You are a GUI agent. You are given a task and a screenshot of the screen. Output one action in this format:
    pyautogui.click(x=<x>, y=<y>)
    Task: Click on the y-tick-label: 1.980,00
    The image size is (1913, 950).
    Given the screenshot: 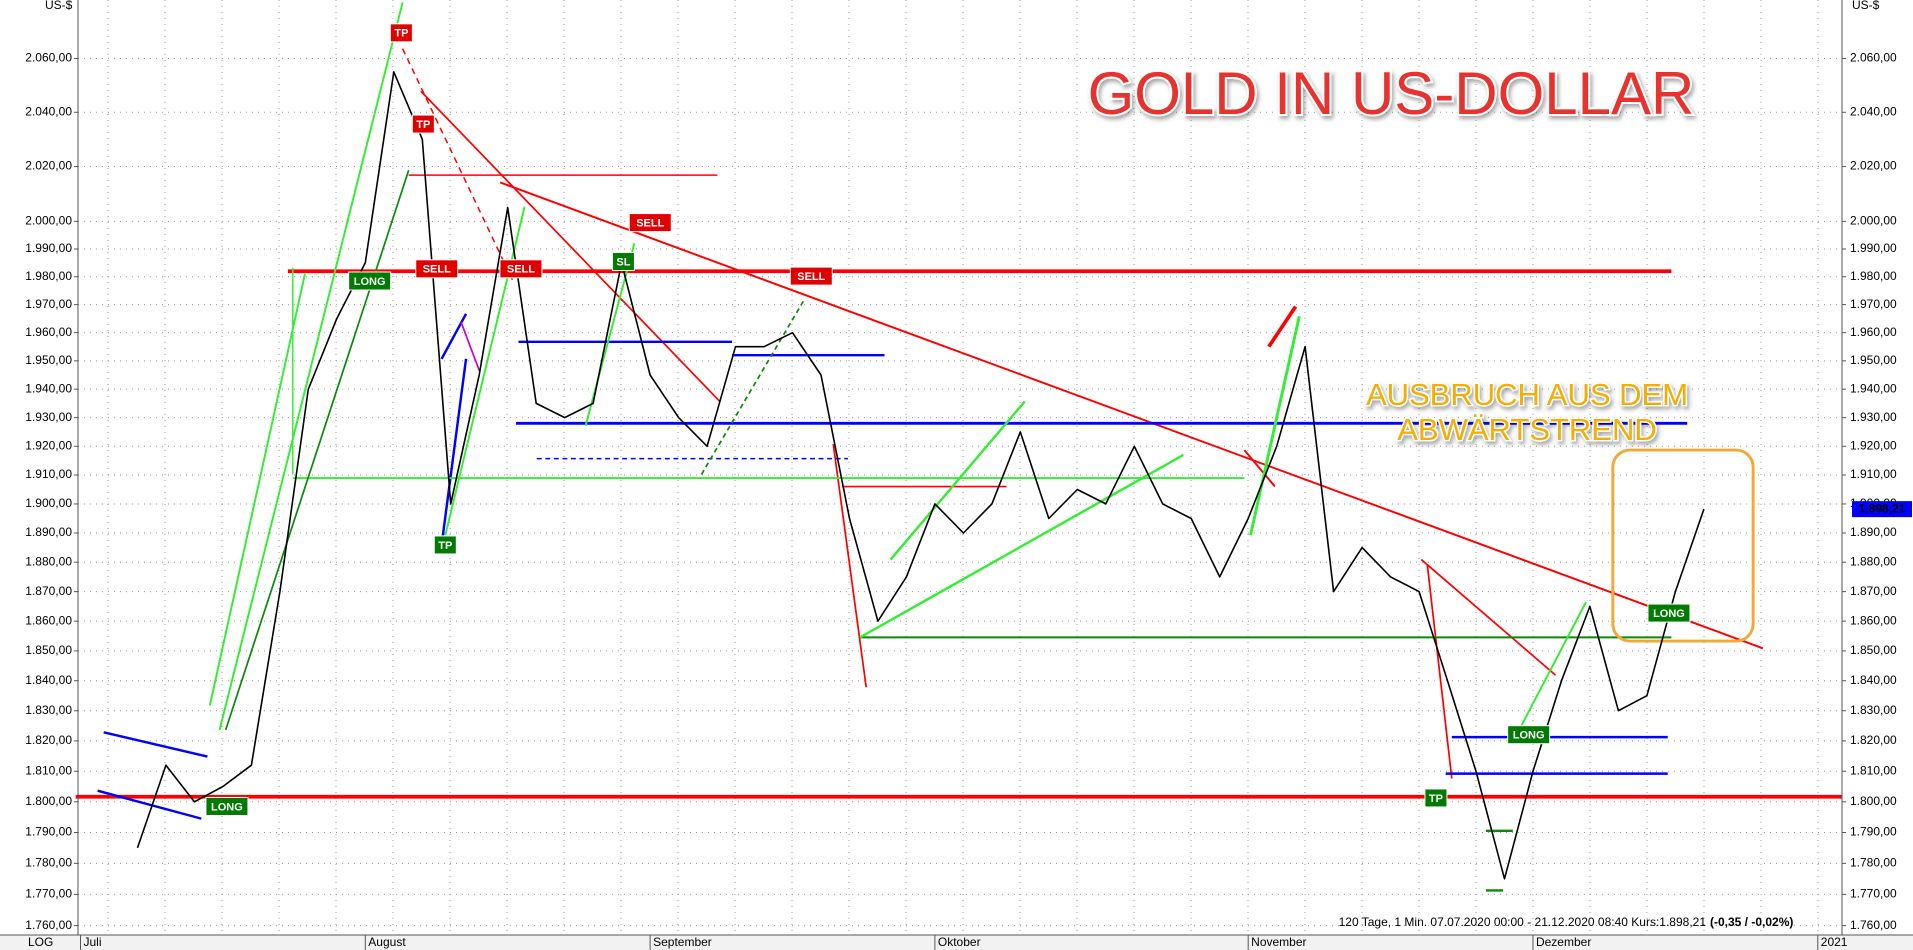 What is the action you would take?
    pyautogui.click(x=48, y=276)
    